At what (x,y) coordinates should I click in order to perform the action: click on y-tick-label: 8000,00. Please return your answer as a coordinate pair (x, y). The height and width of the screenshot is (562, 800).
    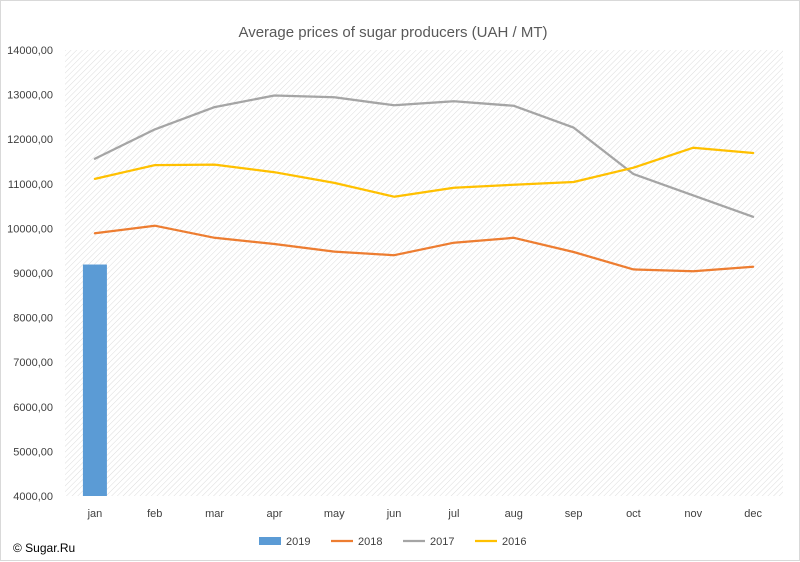
    Looking at the image, I should click on (33, 319).